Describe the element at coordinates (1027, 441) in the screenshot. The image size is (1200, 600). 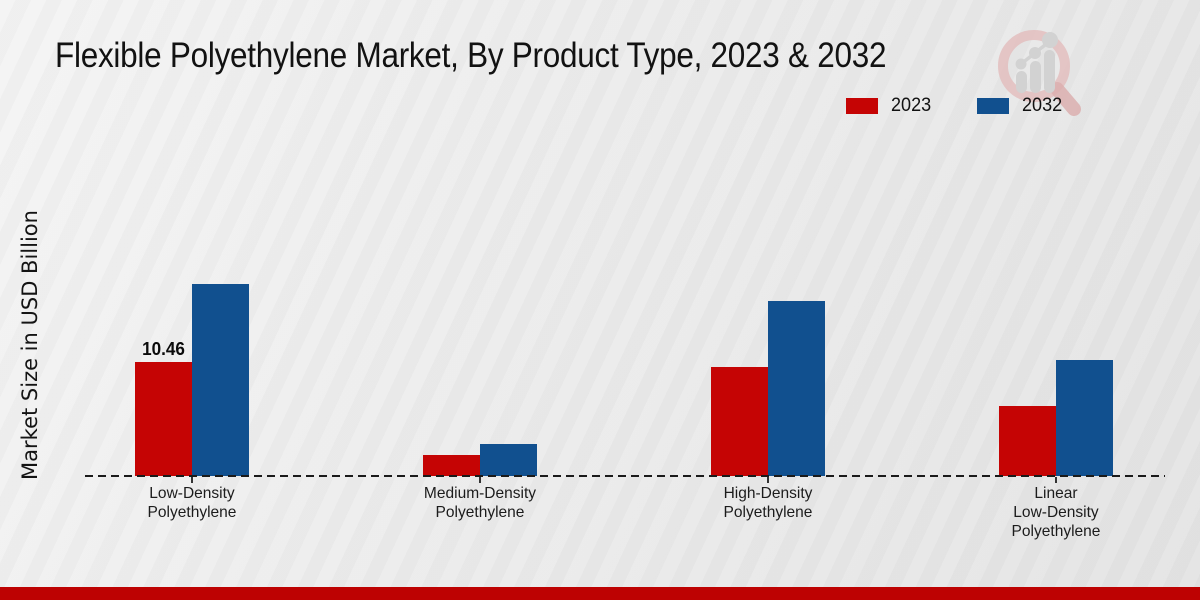
I see `bar-2023-linear-low-density-polyethylene` at that location.